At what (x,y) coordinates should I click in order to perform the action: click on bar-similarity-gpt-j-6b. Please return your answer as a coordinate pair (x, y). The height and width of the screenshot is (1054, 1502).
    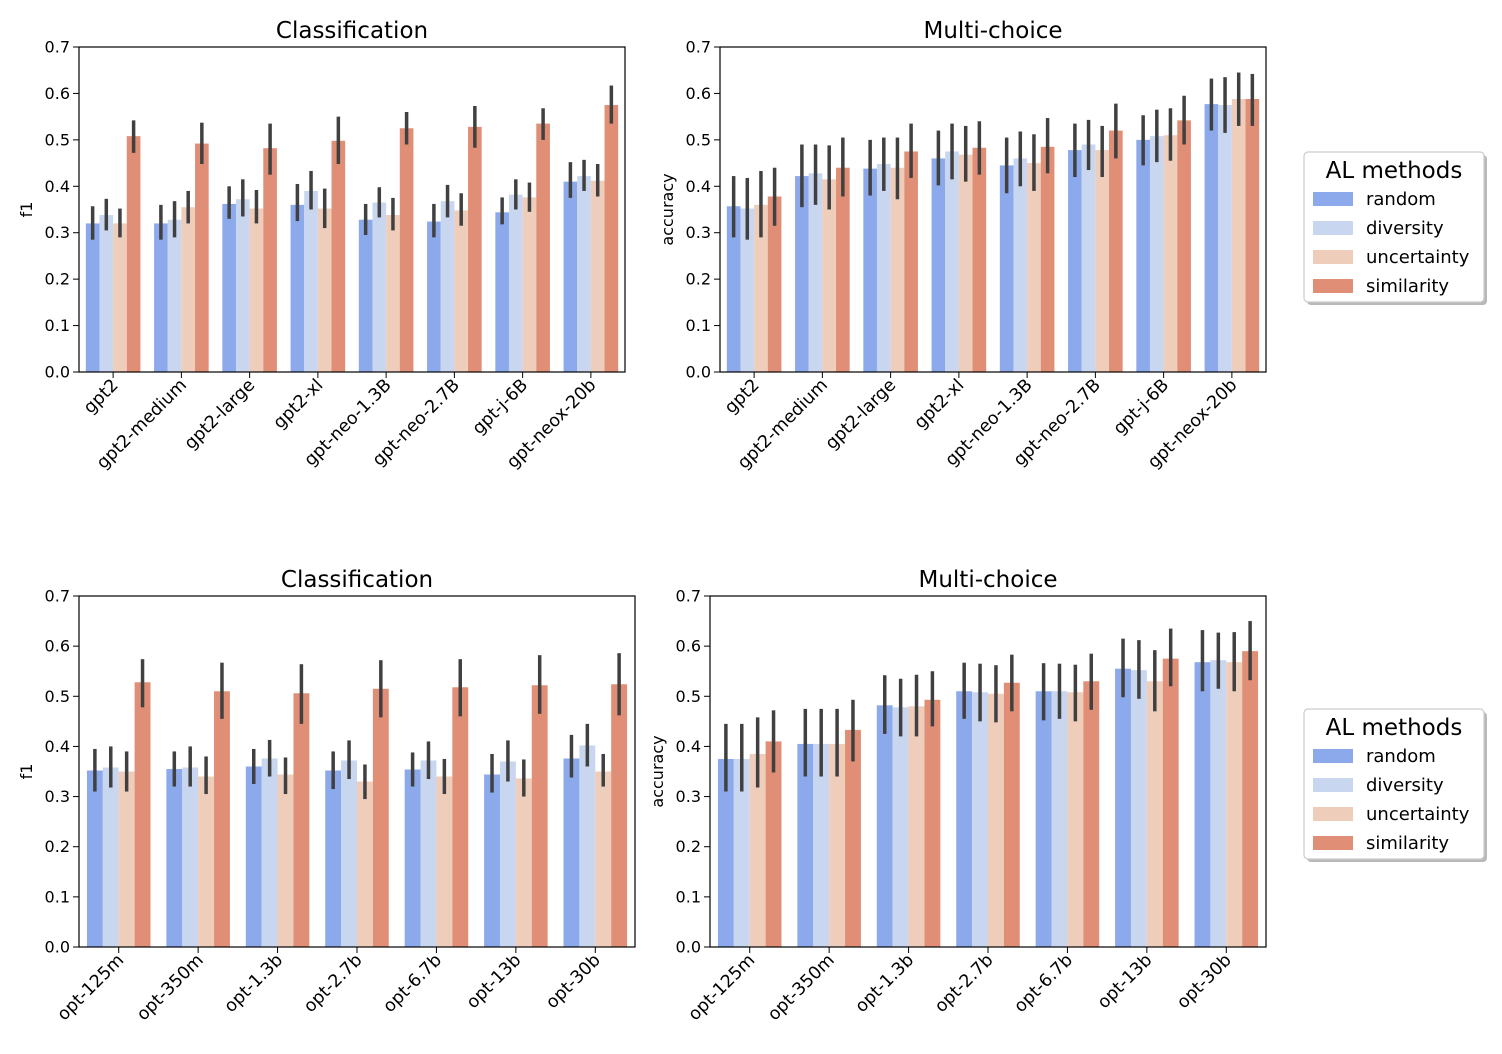
    Looking at the image, I should click on (1184, 246).